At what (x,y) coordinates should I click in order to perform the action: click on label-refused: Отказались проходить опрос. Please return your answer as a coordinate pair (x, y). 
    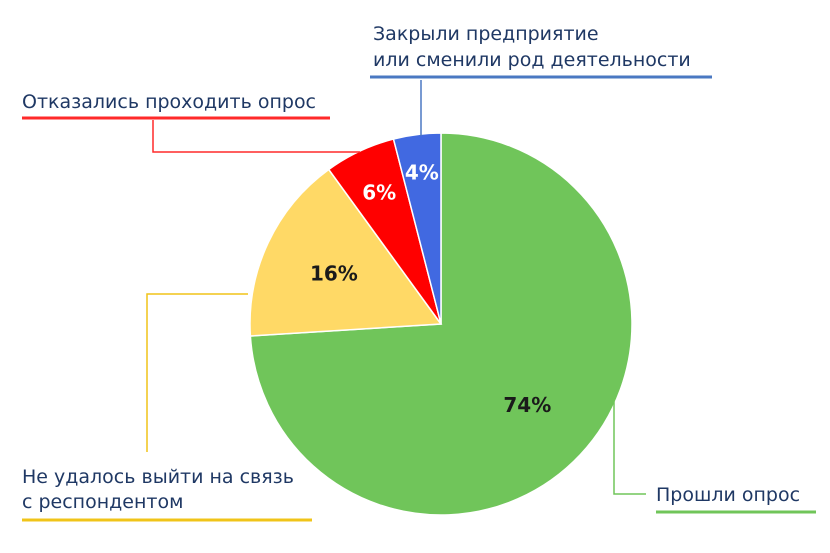
    Looking at the image, I should click on (169, 102).